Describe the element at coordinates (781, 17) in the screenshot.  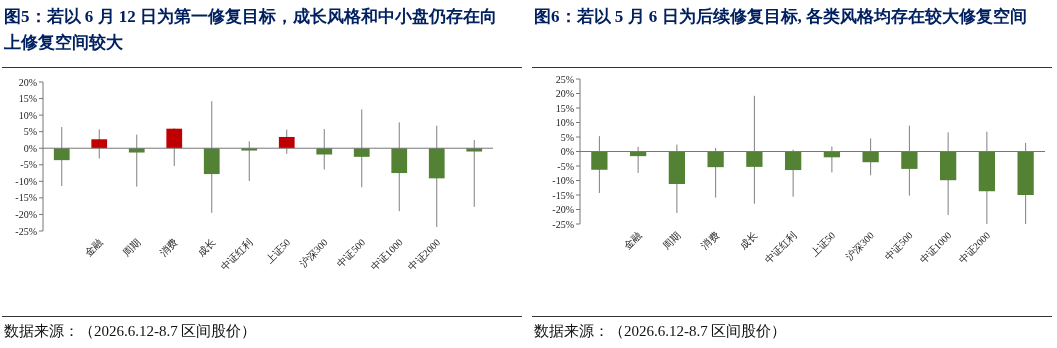
I see `chart-title: 图6：若以 5 月 6 日为后续修复目标, 各类风格均存在较大修复空间` at that location.